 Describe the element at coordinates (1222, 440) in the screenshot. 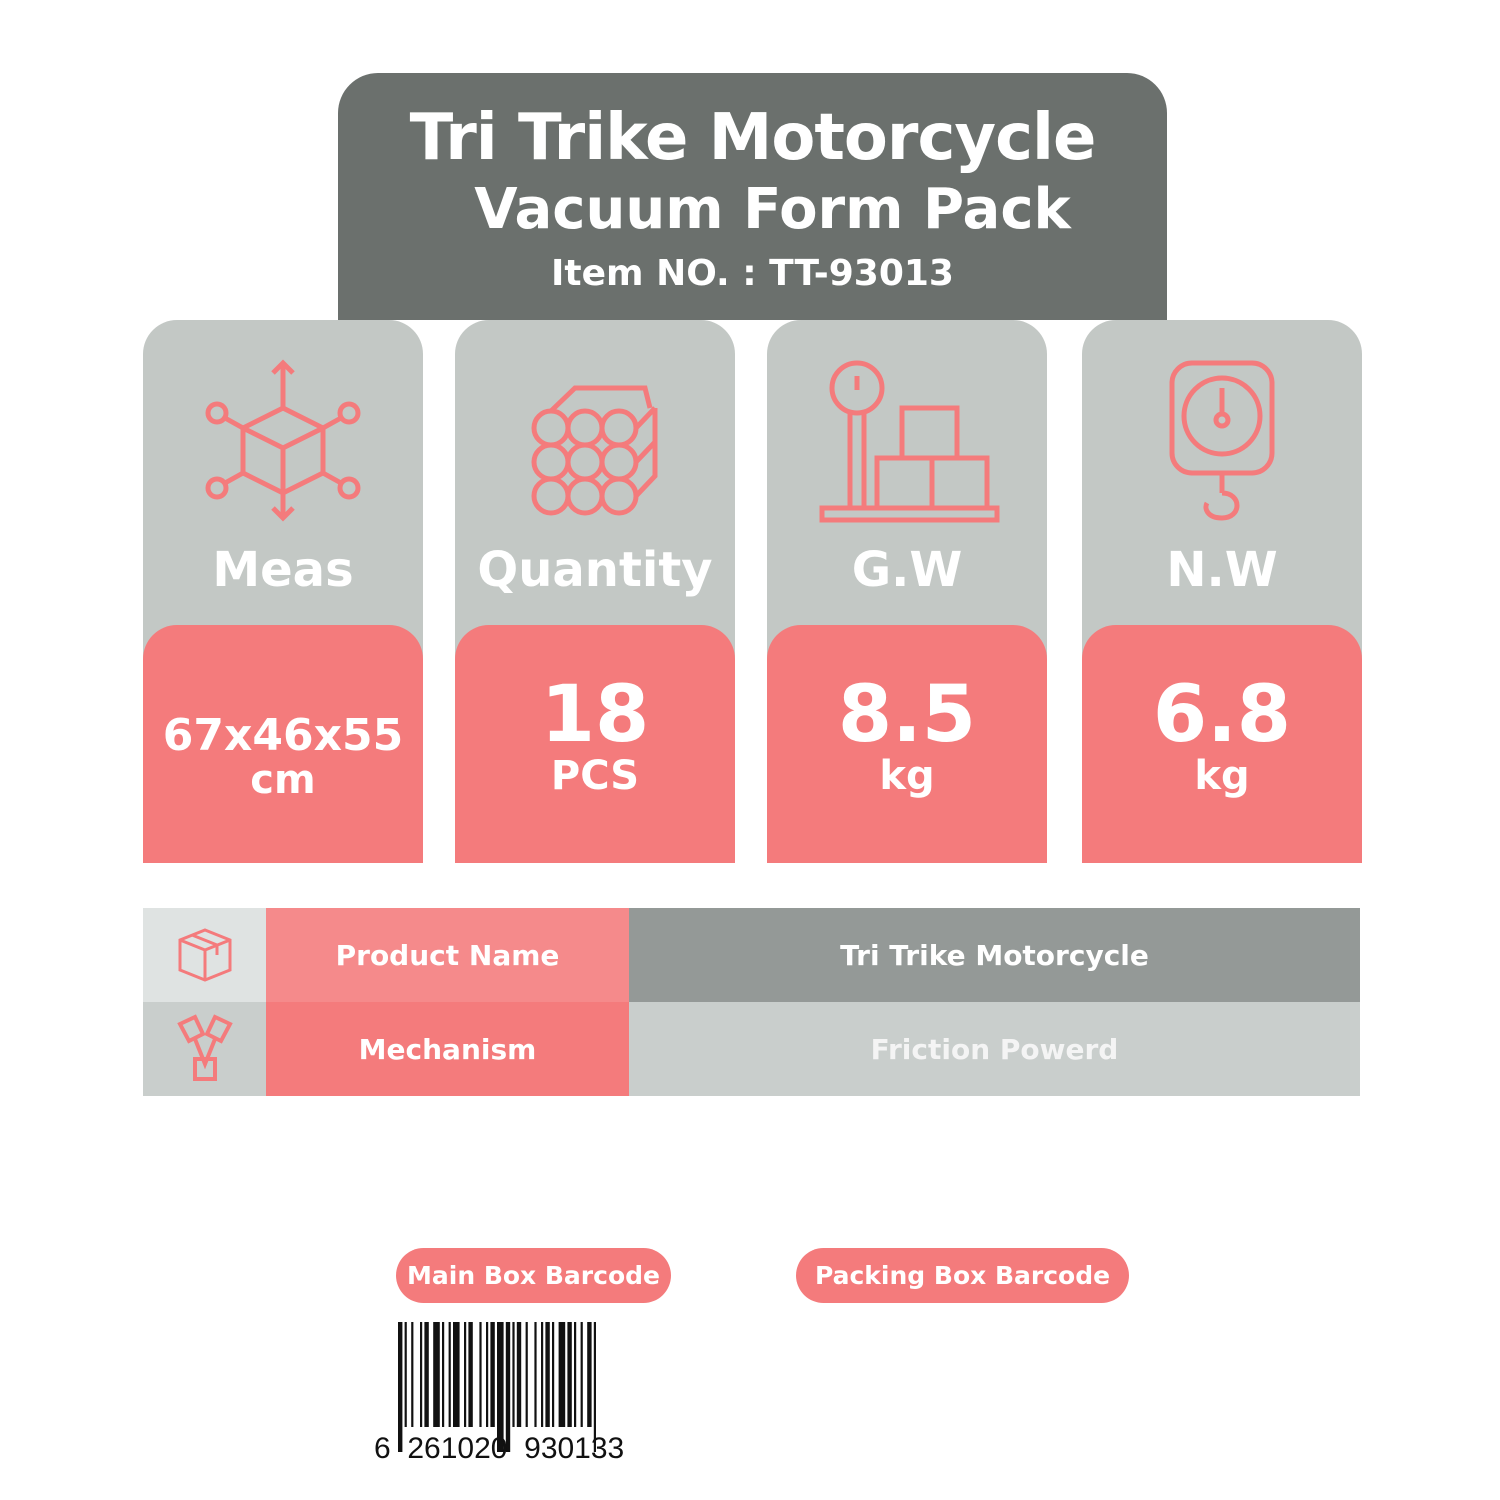

I see `hanging-scale-icon` at that location.